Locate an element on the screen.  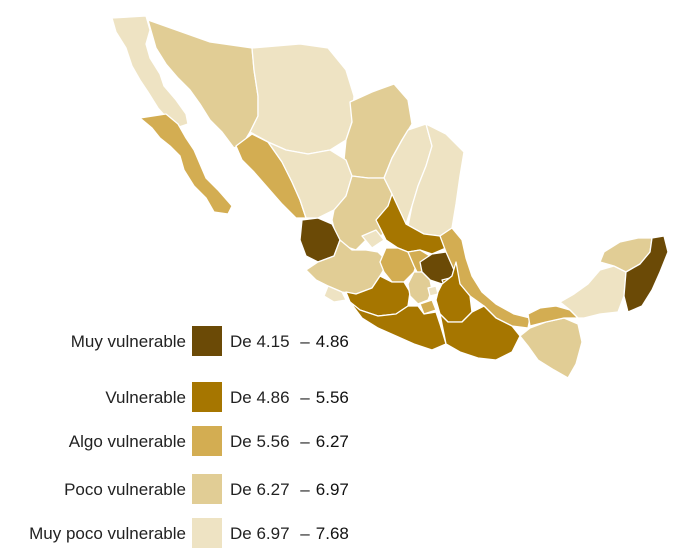
legend-range: De 6.97 –7.68 is located at coordinates (289, 534).